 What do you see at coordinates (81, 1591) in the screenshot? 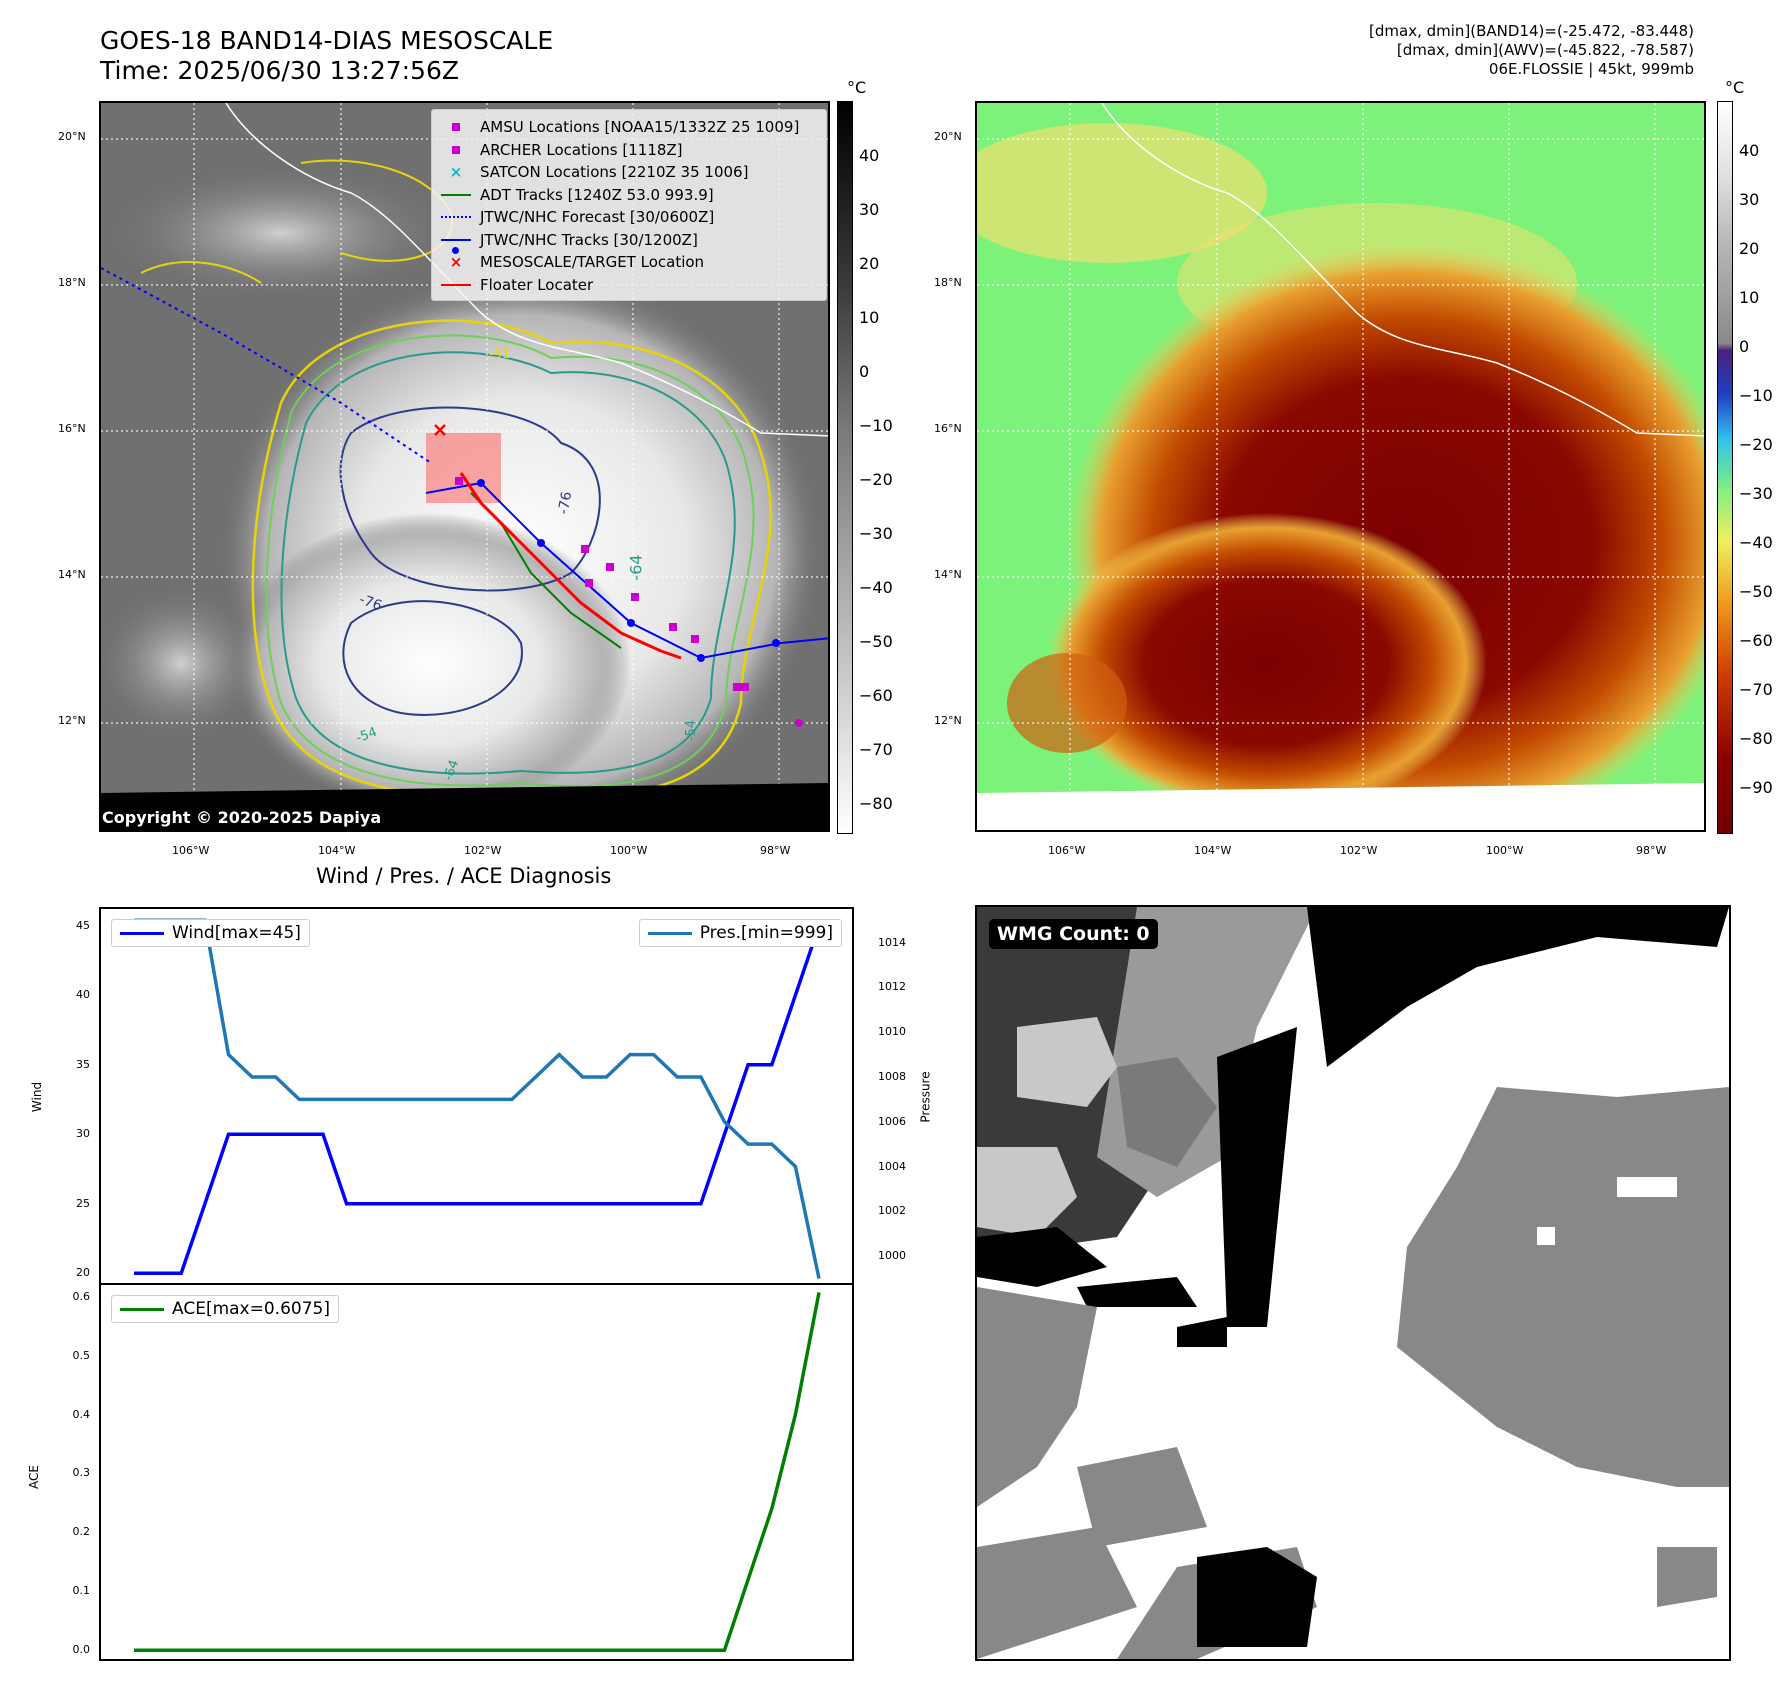
I see `ace-left-tick: 0.1` at bounding box center [81, 1591].